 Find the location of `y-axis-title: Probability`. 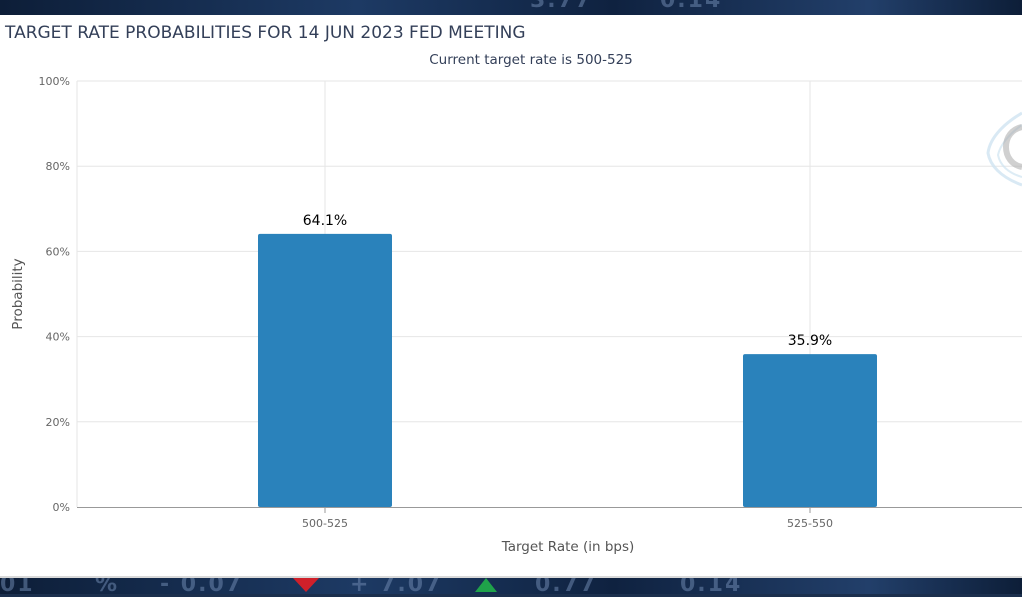

y-axis-title: Probability is located at coordinates (18, 293).